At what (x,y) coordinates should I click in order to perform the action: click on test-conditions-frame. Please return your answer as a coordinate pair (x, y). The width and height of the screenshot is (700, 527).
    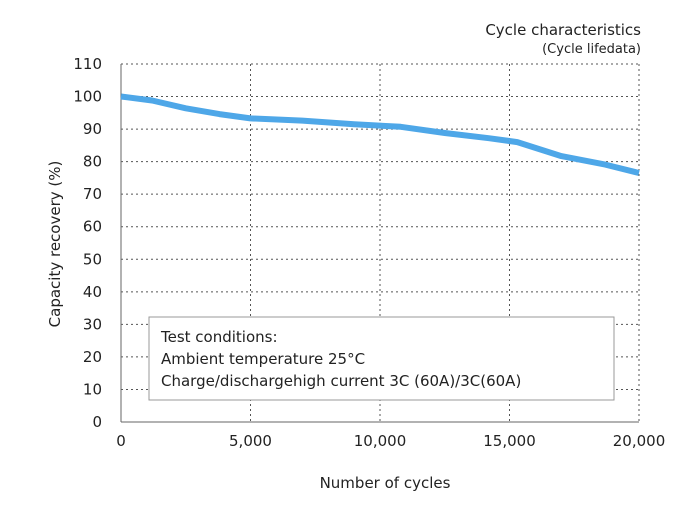
    Looking at the image, I should click on (381, 358).